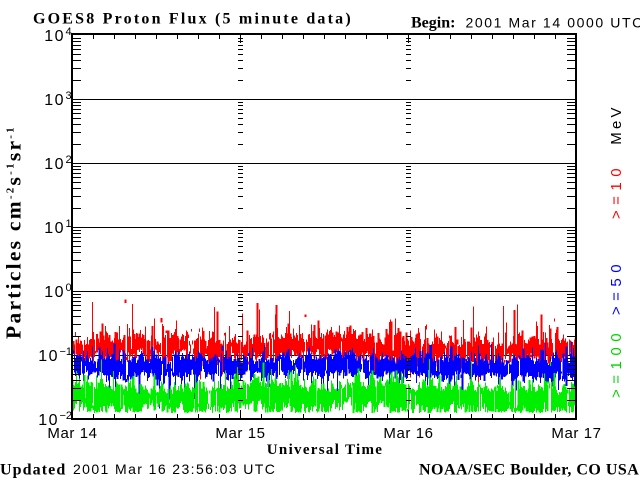 Image resolution: width=640 pixels, height=480 pixels. What do you see at coordinates (193, 19) in the screenshot?
I see `svg-text:GOES8 Proton Flux (5 minute da: GOES8 Proton Flux (5 minute data)` at bounding box center [193, 19].